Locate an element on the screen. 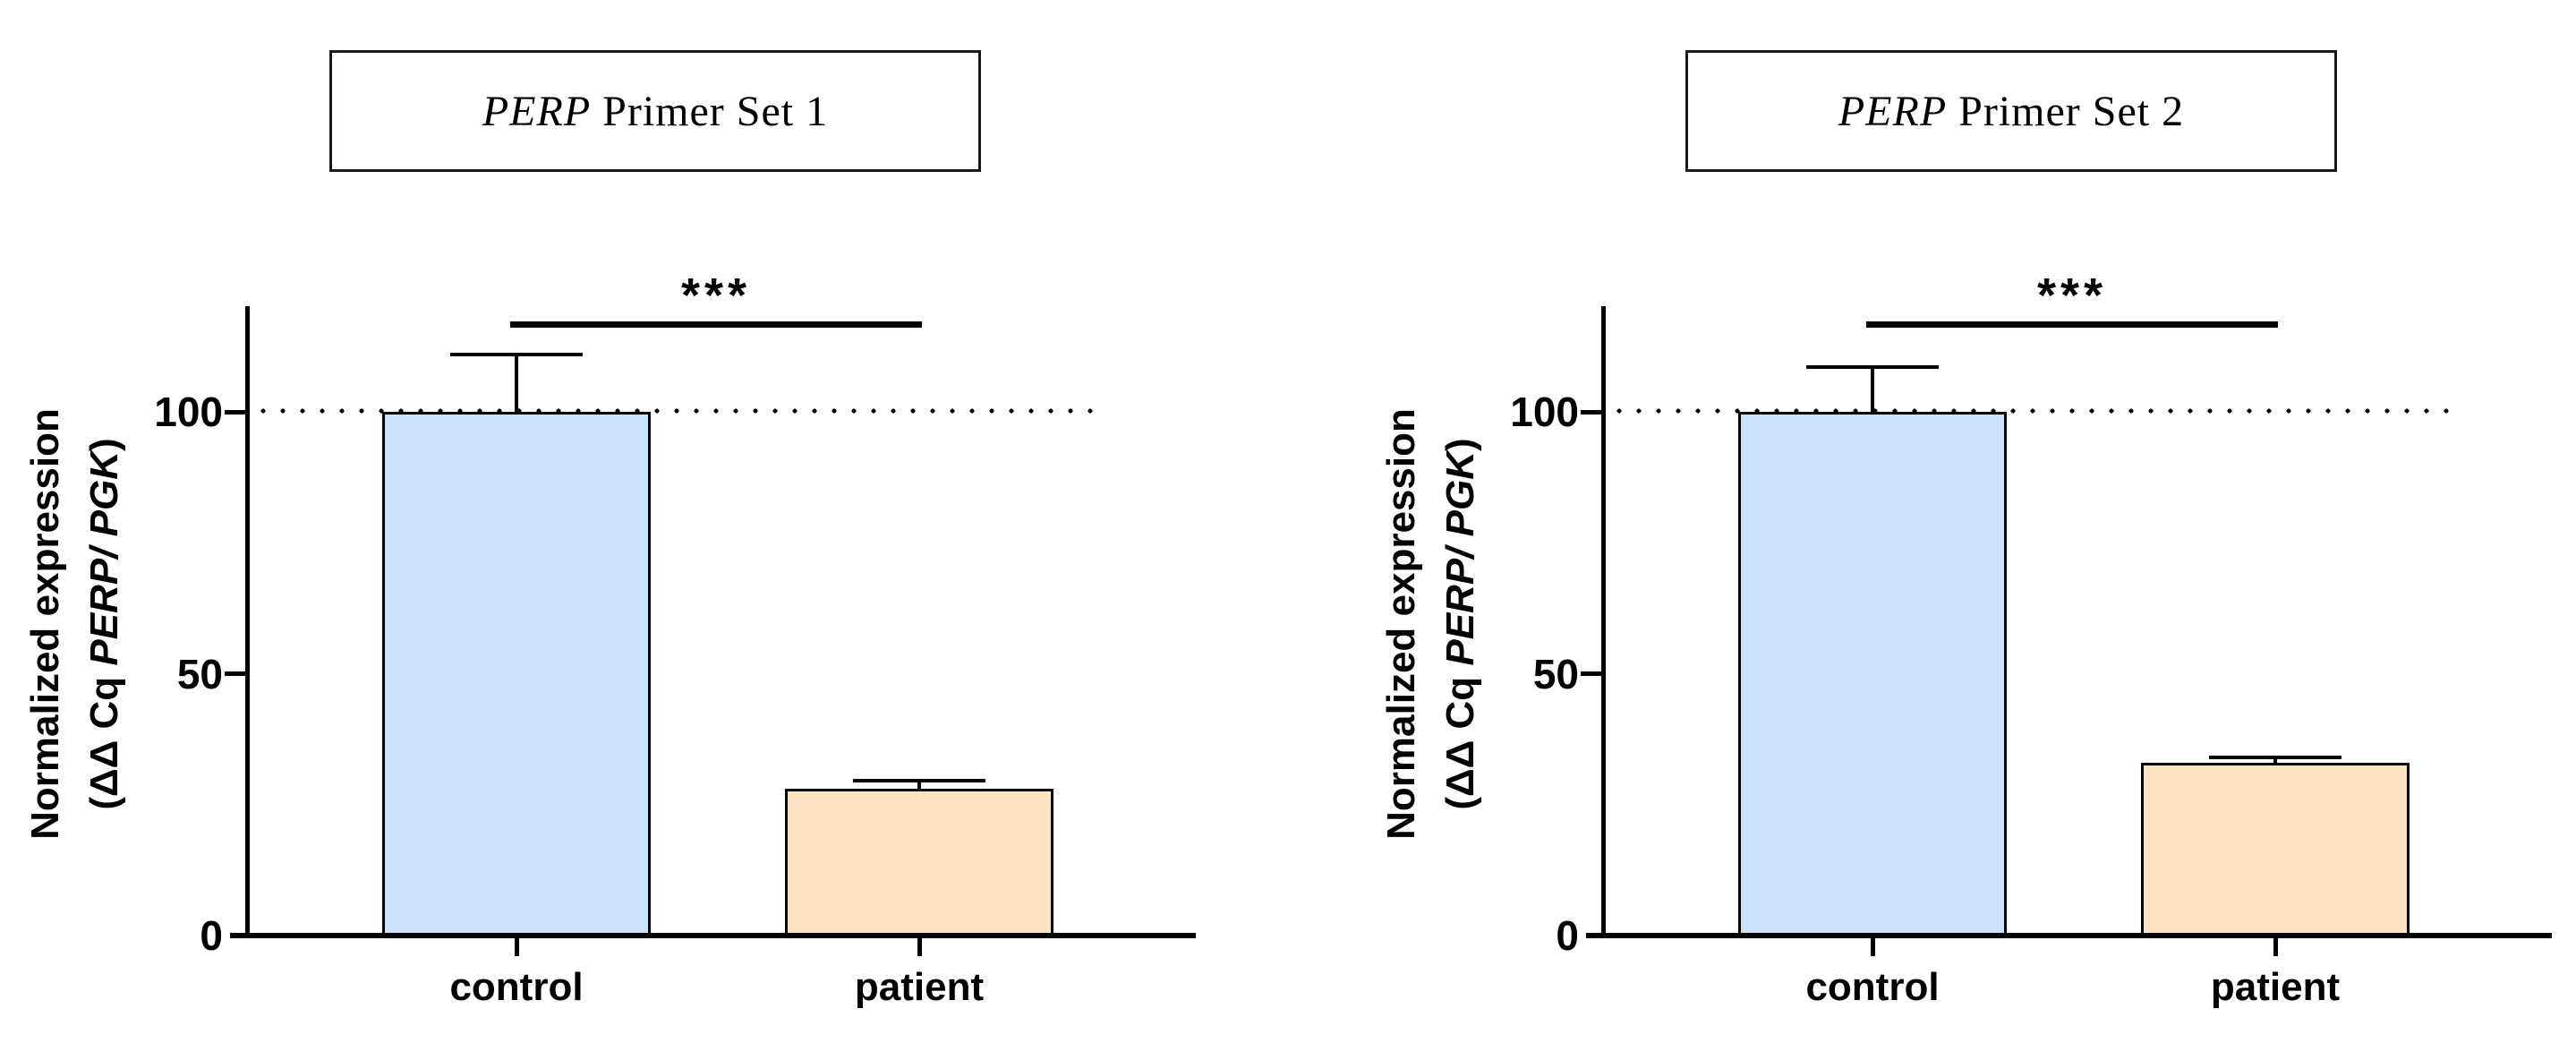 This screenshot has height=1043, width=2576. title-text: Primer Set 1 is located at coordinates (710, 111).